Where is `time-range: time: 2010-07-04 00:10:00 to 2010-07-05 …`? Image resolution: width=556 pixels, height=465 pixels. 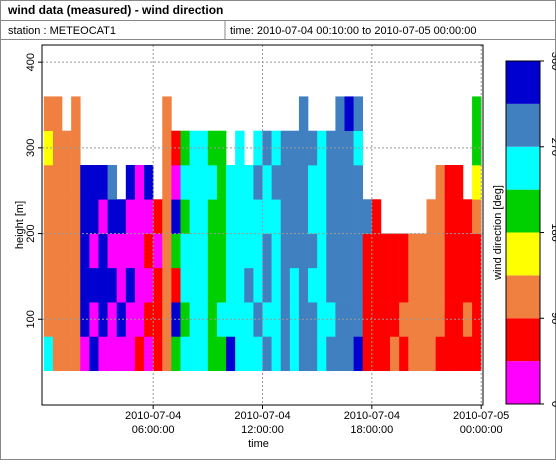 time-range: time: 2010-07-04 00:10:00 to 2010-07-05 … is located at coordinates (353, 31).